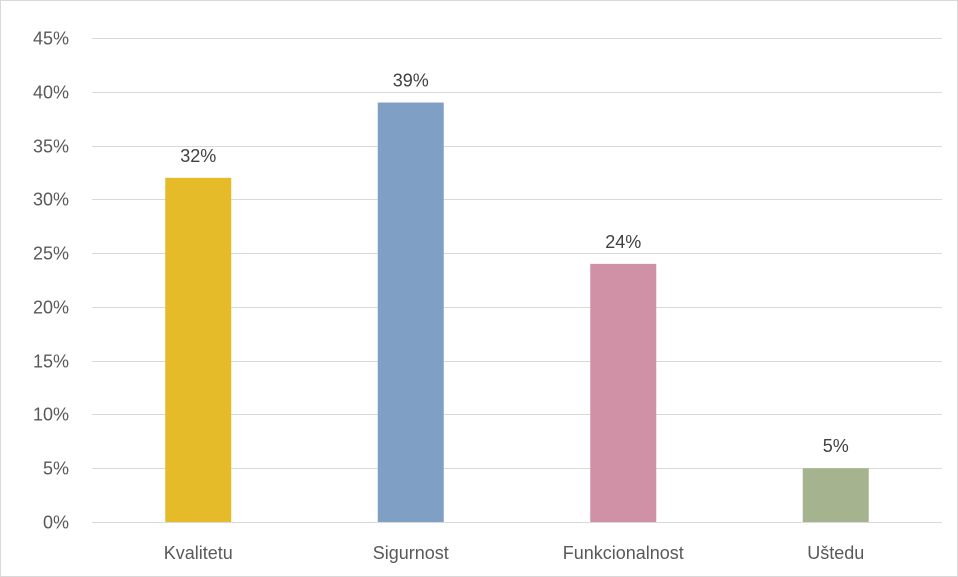 The height and width of the screenshot is (577, 958). What do you see at coordinates (51, 281) in the screenshot?
I see `y-axis-tick-labels: 0% 5% 10% 15% 20% 25% 30% 35% 40% 45%` at bounding box center [51, 281].